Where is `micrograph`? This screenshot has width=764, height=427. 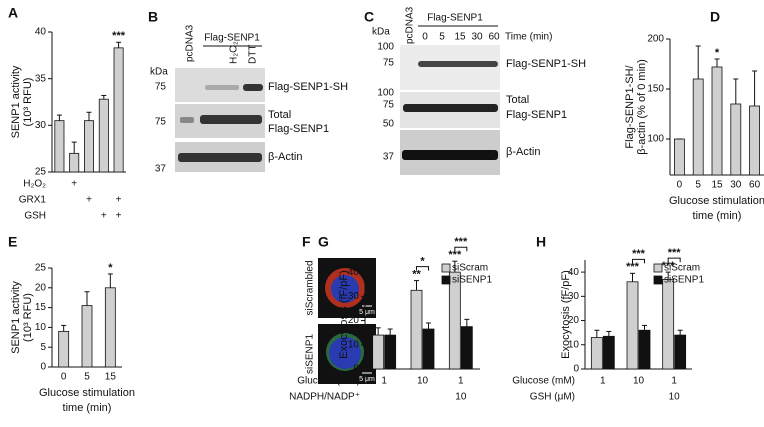 micrograph is located at coordinates (347, 321).